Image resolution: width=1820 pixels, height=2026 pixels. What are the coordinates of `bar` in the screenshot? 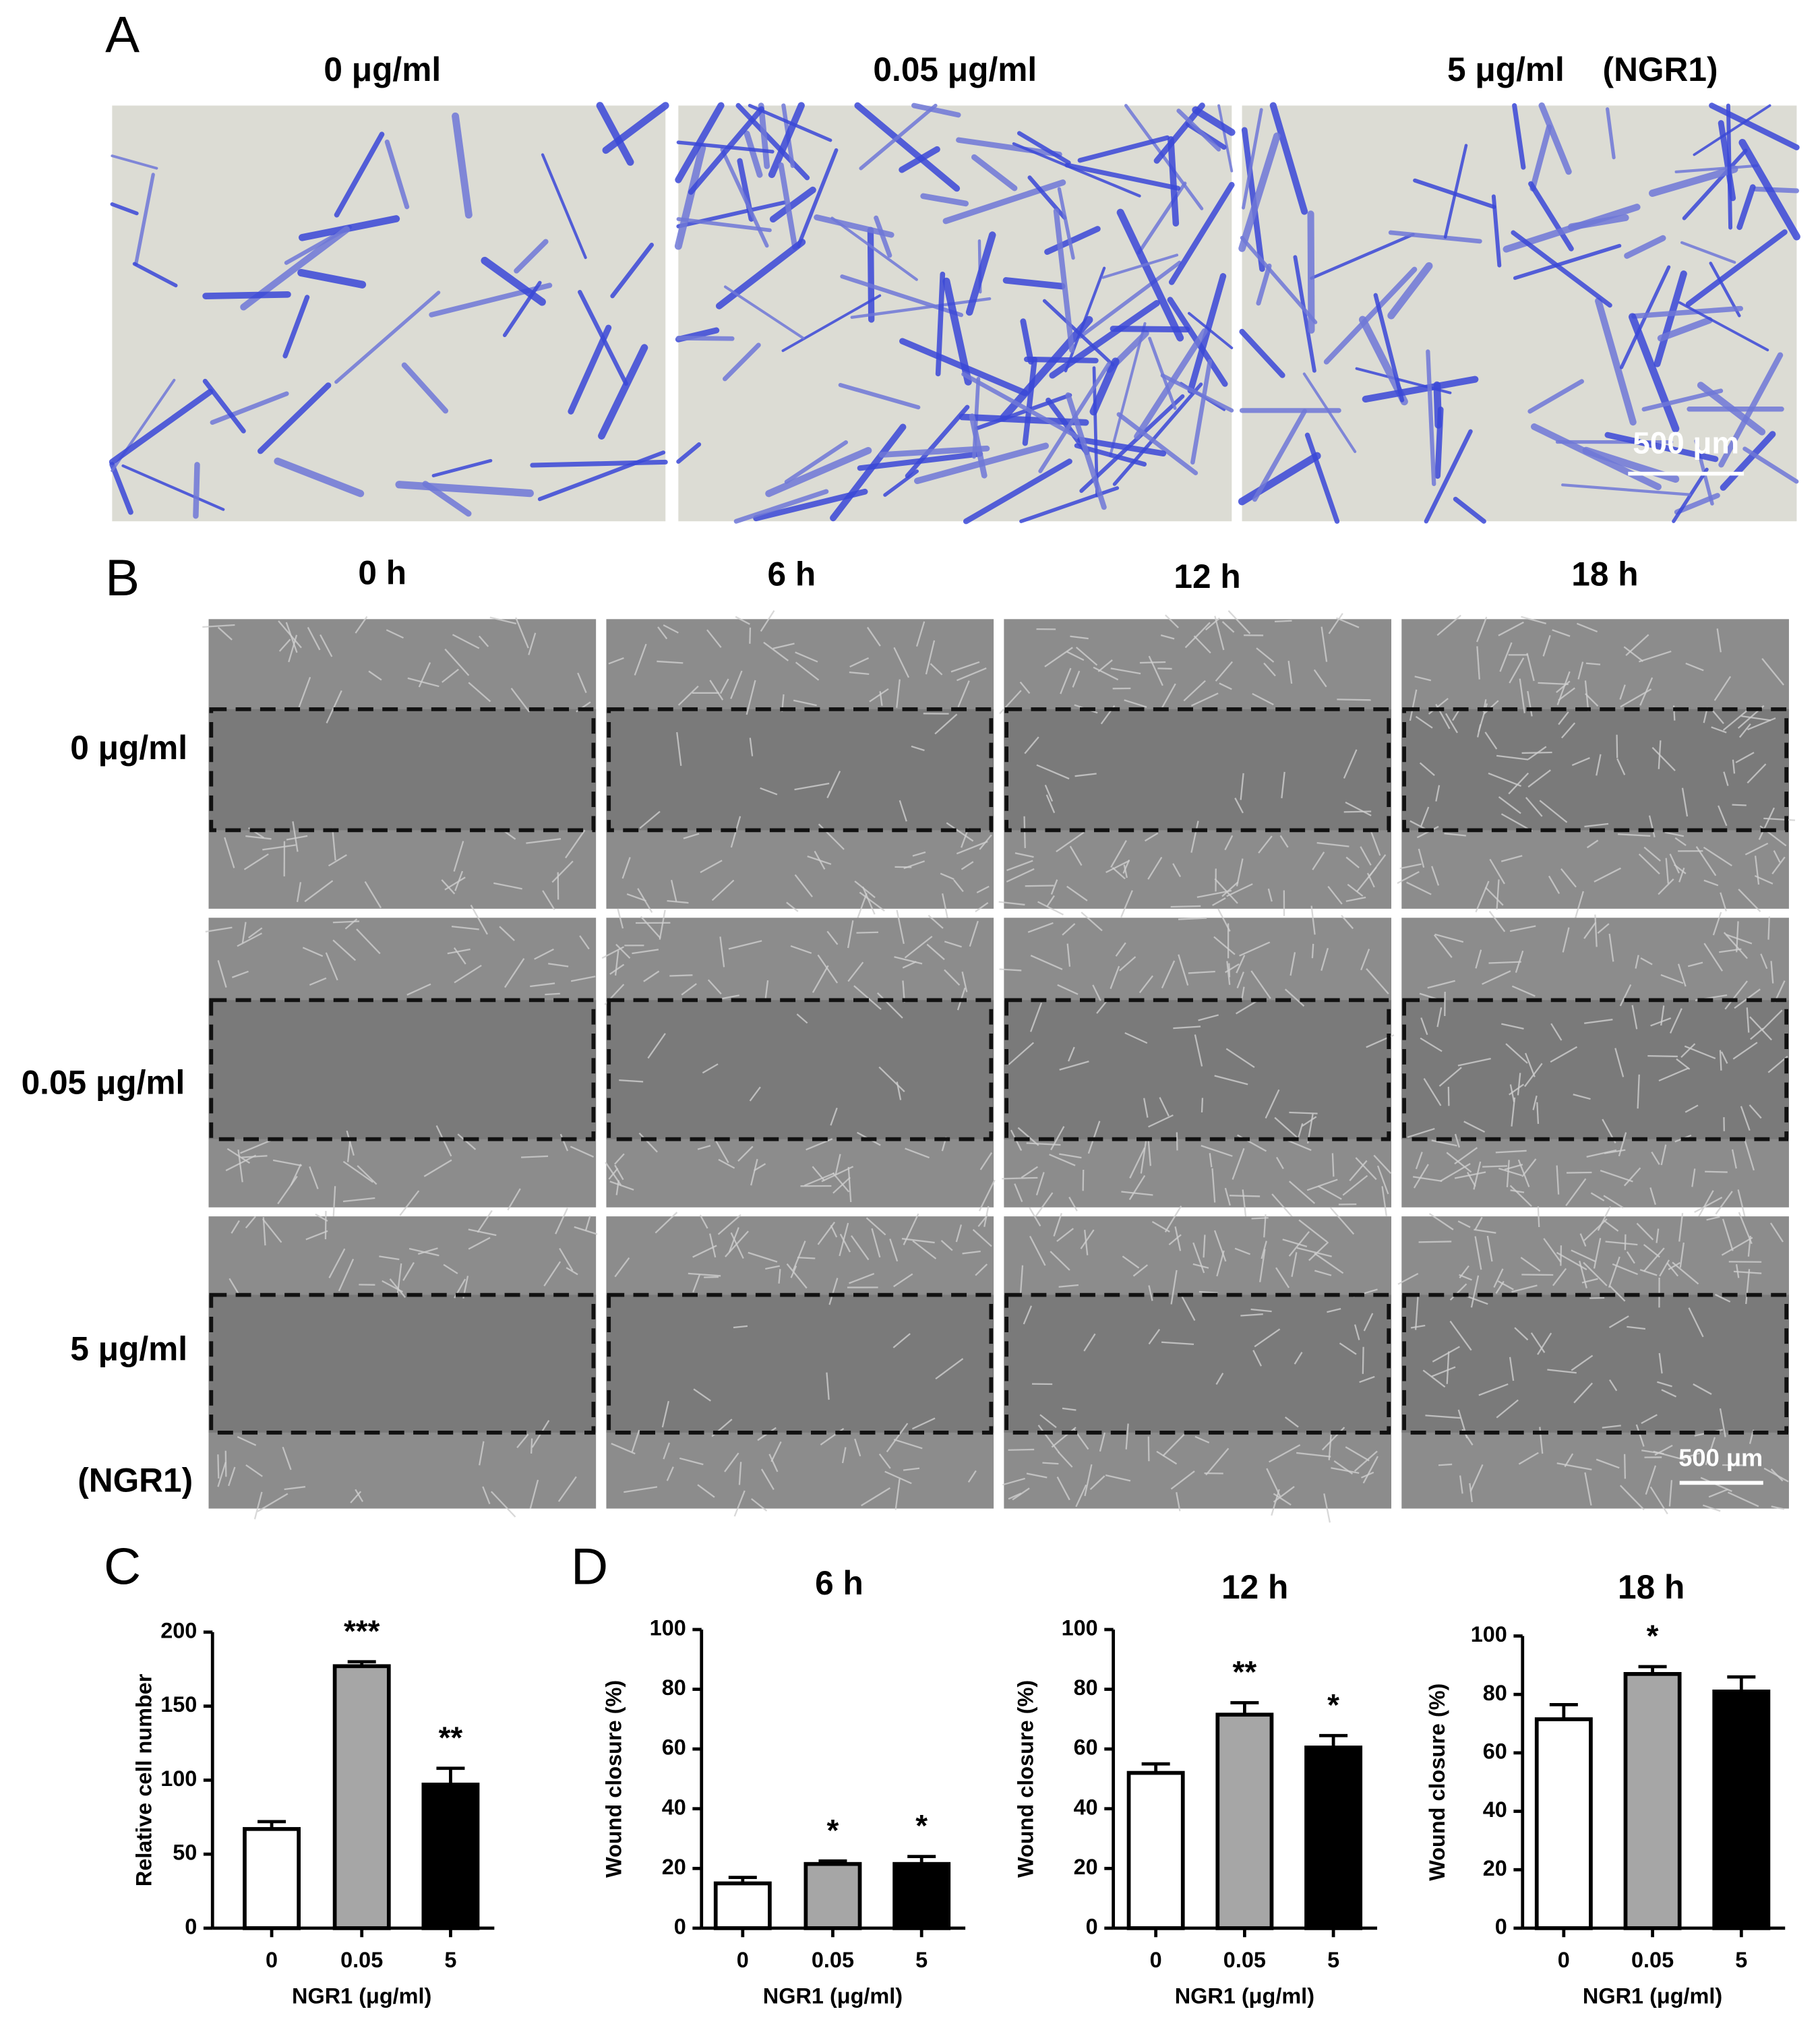 It's located at (921, 1895).